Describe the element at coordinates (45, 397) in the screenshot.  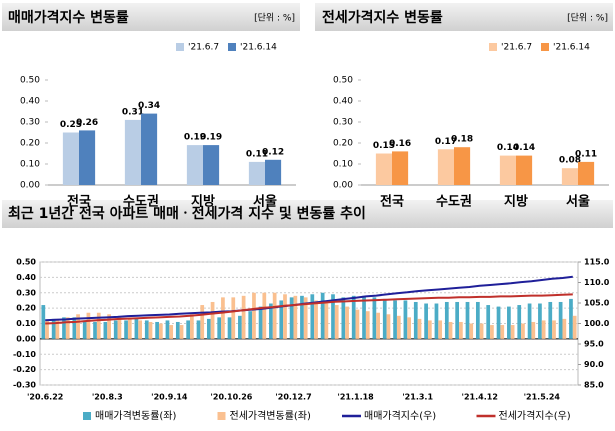
I see `x-tick-label: '20.6.22` at that location.